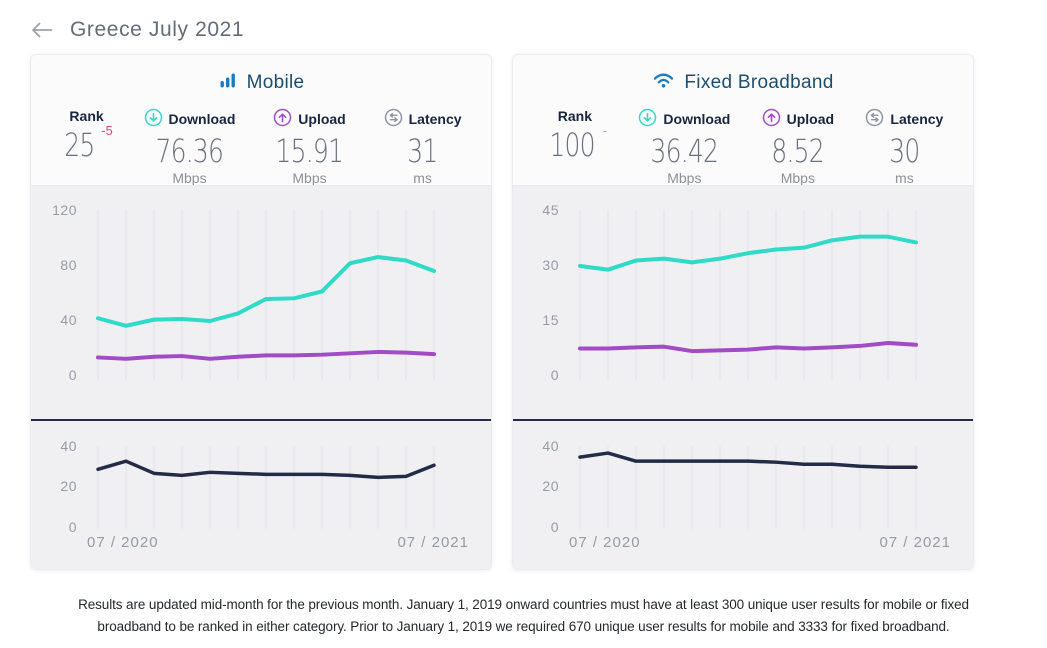 The width and height of the screenshot is (1047, 648). I want to click on mobile-latency-chart: 40 20 0 07 / 2020 07 / 2021, so click(261, 494).